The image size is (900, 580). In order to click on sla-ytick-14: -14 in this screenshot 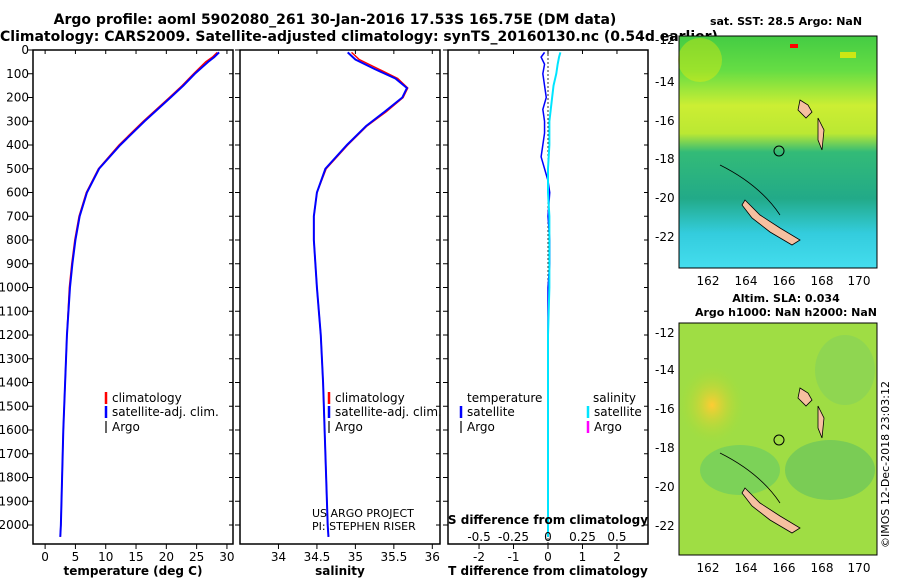, I will do `click(665, 370)`.